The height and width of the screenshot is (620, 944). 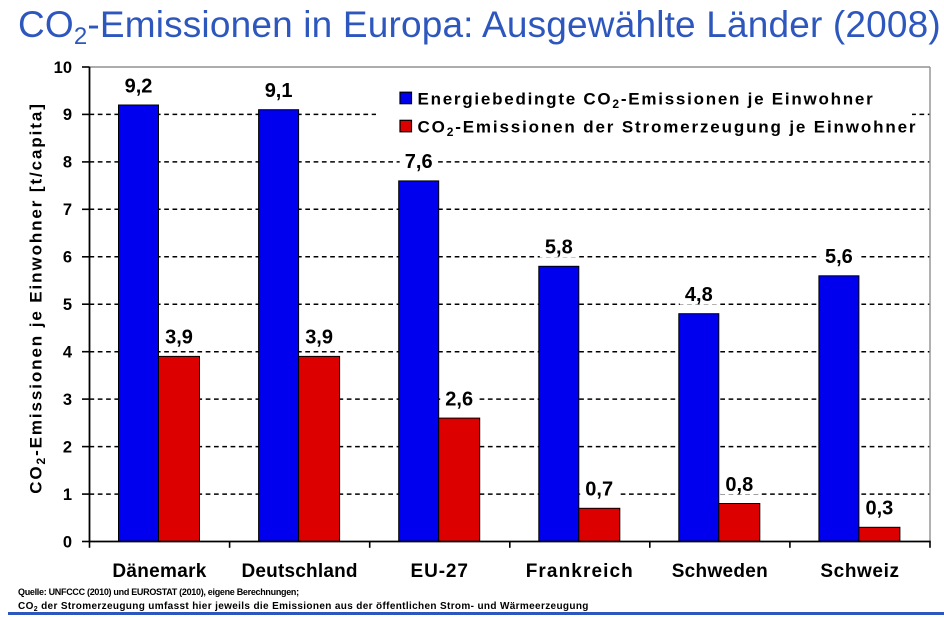 I want to click on svg-text: Schweiz, so click(x=859, y=571).